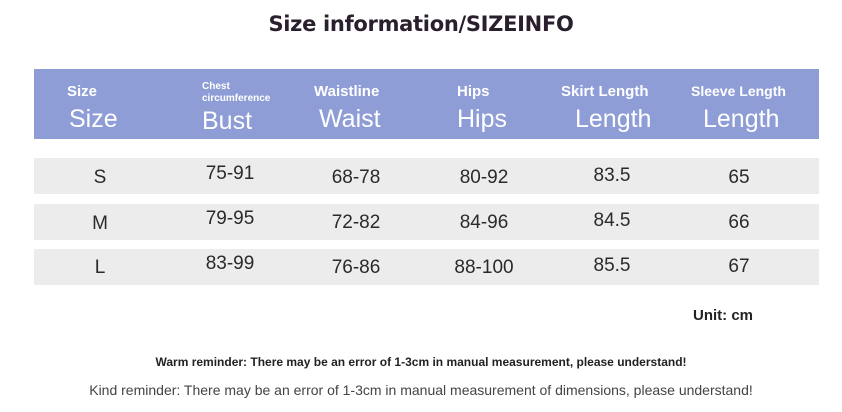 The height and width of the screenshot is (412, 842). Describe the element at coordinates (739, 177) in the screenshot. I see `cell-sleeve: 65` at that location.